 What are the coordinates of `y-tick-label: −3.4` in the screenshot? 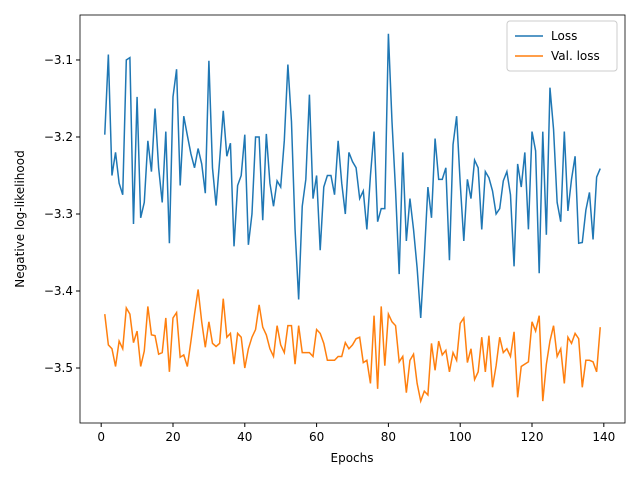 It's located at (58, 291).